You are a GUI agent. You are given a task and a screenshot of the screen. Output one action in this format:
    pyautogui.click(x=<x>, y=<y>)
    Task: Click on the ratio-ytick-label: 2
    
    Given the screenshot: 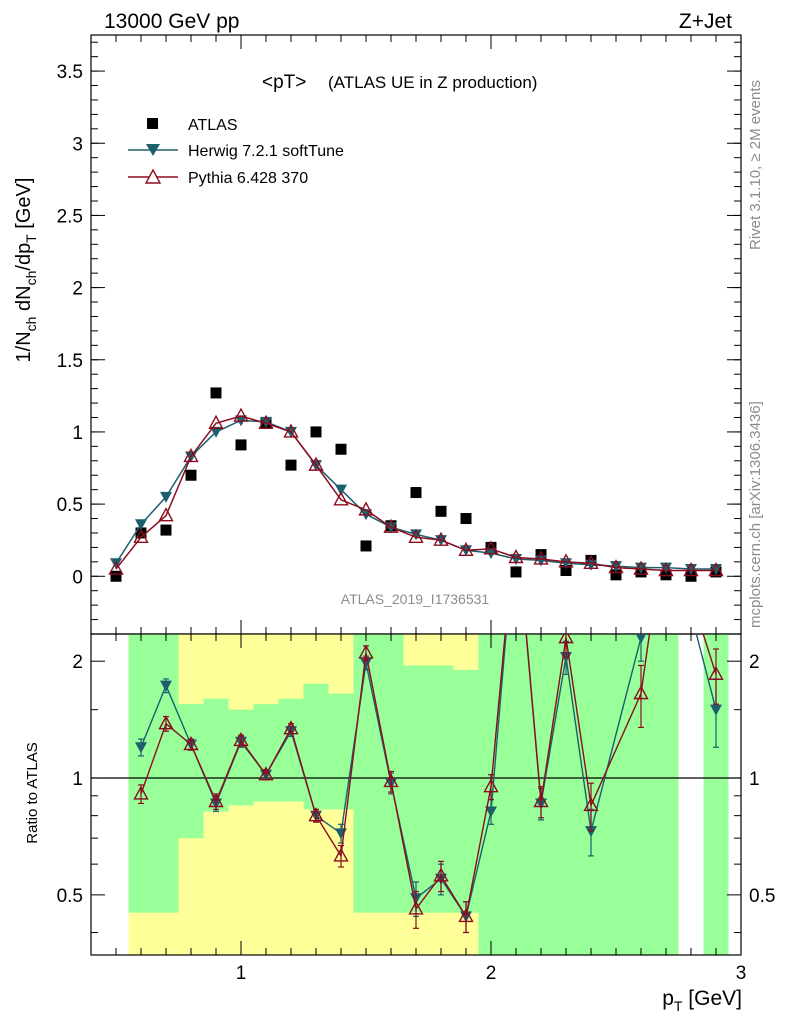 What is the action you would take?
    pyautogui.click(x=77, y=662)
    